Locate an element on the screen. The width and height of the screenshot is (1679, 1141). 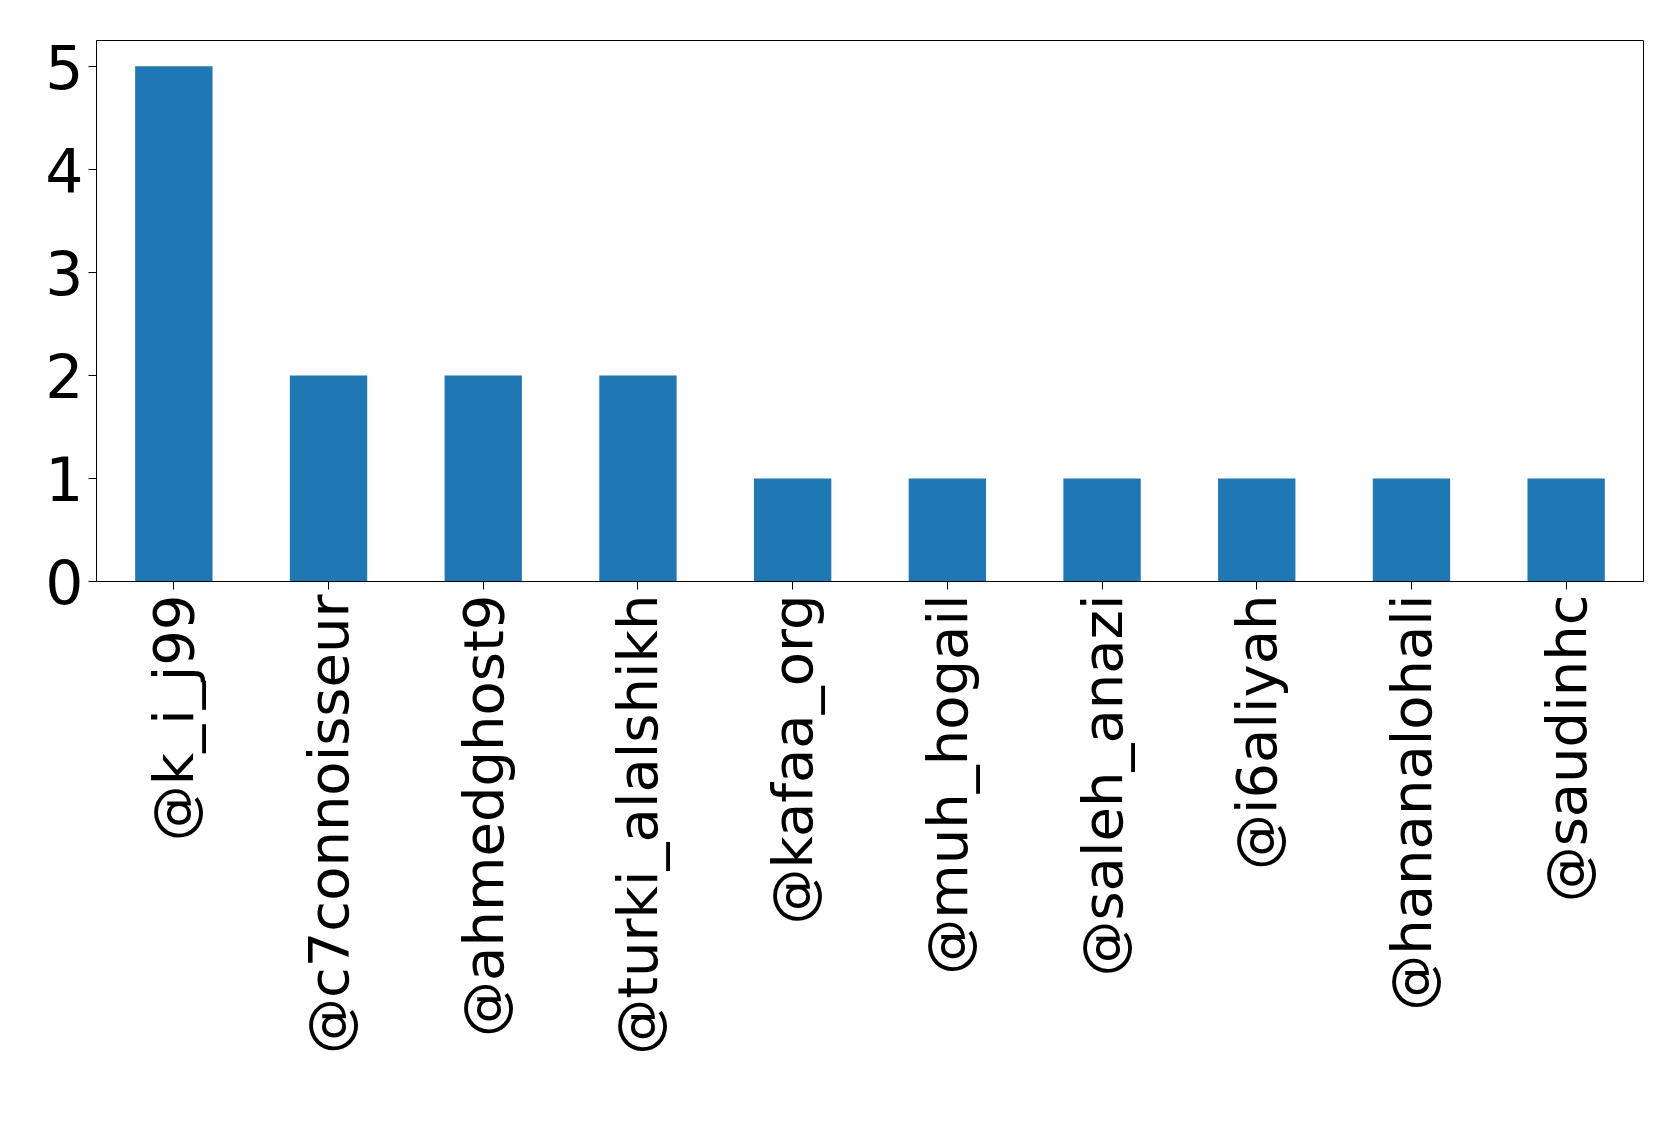
x-tick-label: @i6aliyah is located at coordinates (1257, 732).